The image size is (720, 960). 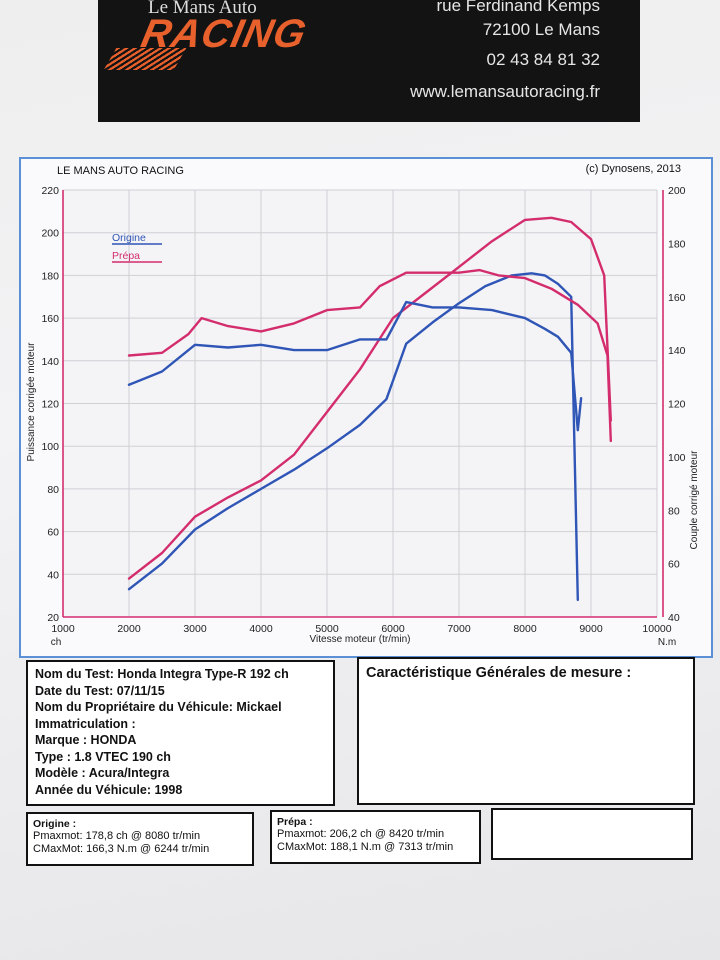 What do you see at coordinates (202, 9) in the screenshot?
I see `brand-top-text: Le Mans Auto` at bounding box center [202, 9].